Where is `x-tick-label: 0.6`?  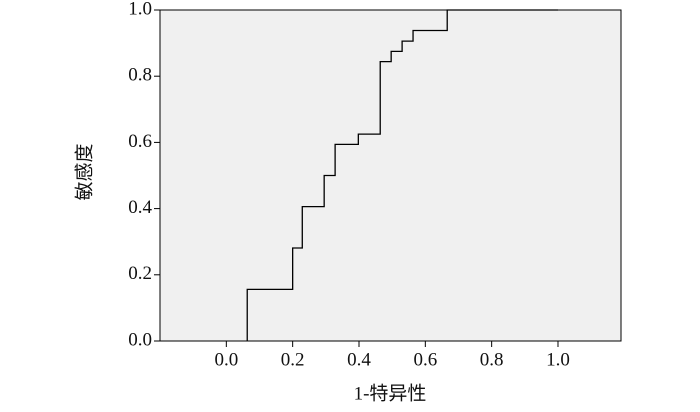
x-tick-label: 0.6 is located at coordinates (425, 359).